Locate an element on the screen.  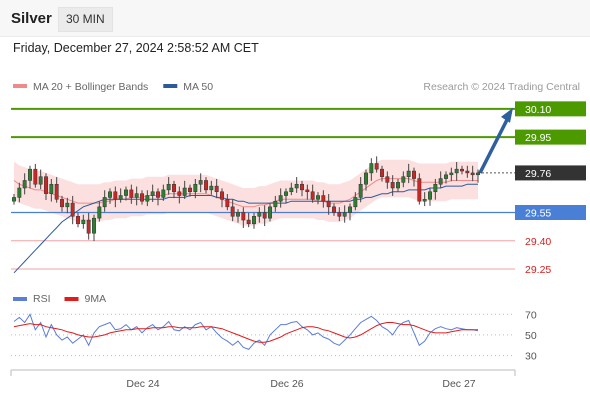
legend-label: MA 50 is located at coordinates (198, 87).